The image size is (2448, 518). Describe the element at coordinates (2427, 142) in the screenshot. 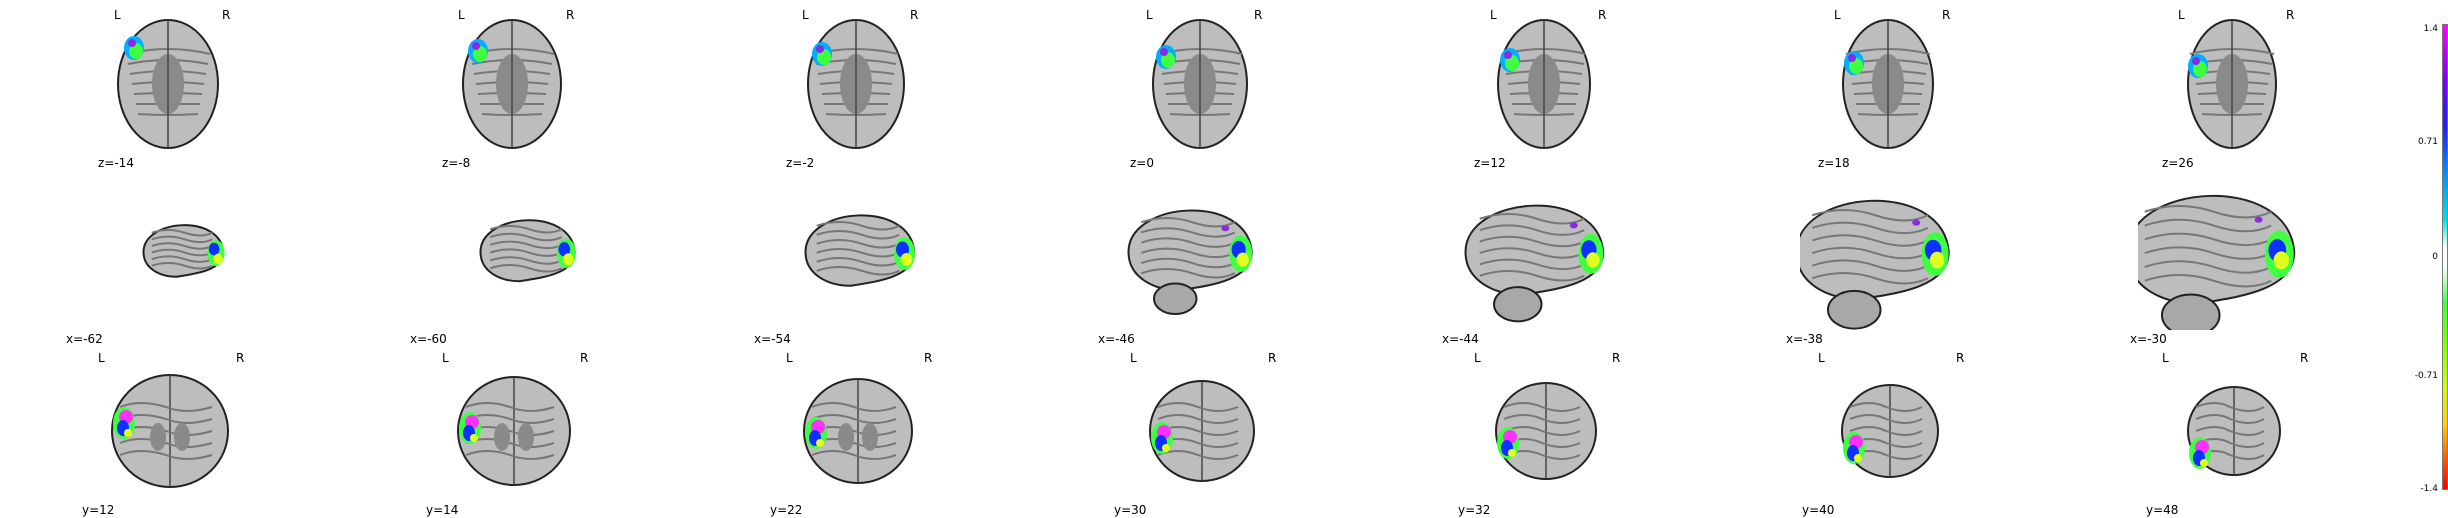

I see `colorbar-tick-upper: 0.71` at that location.